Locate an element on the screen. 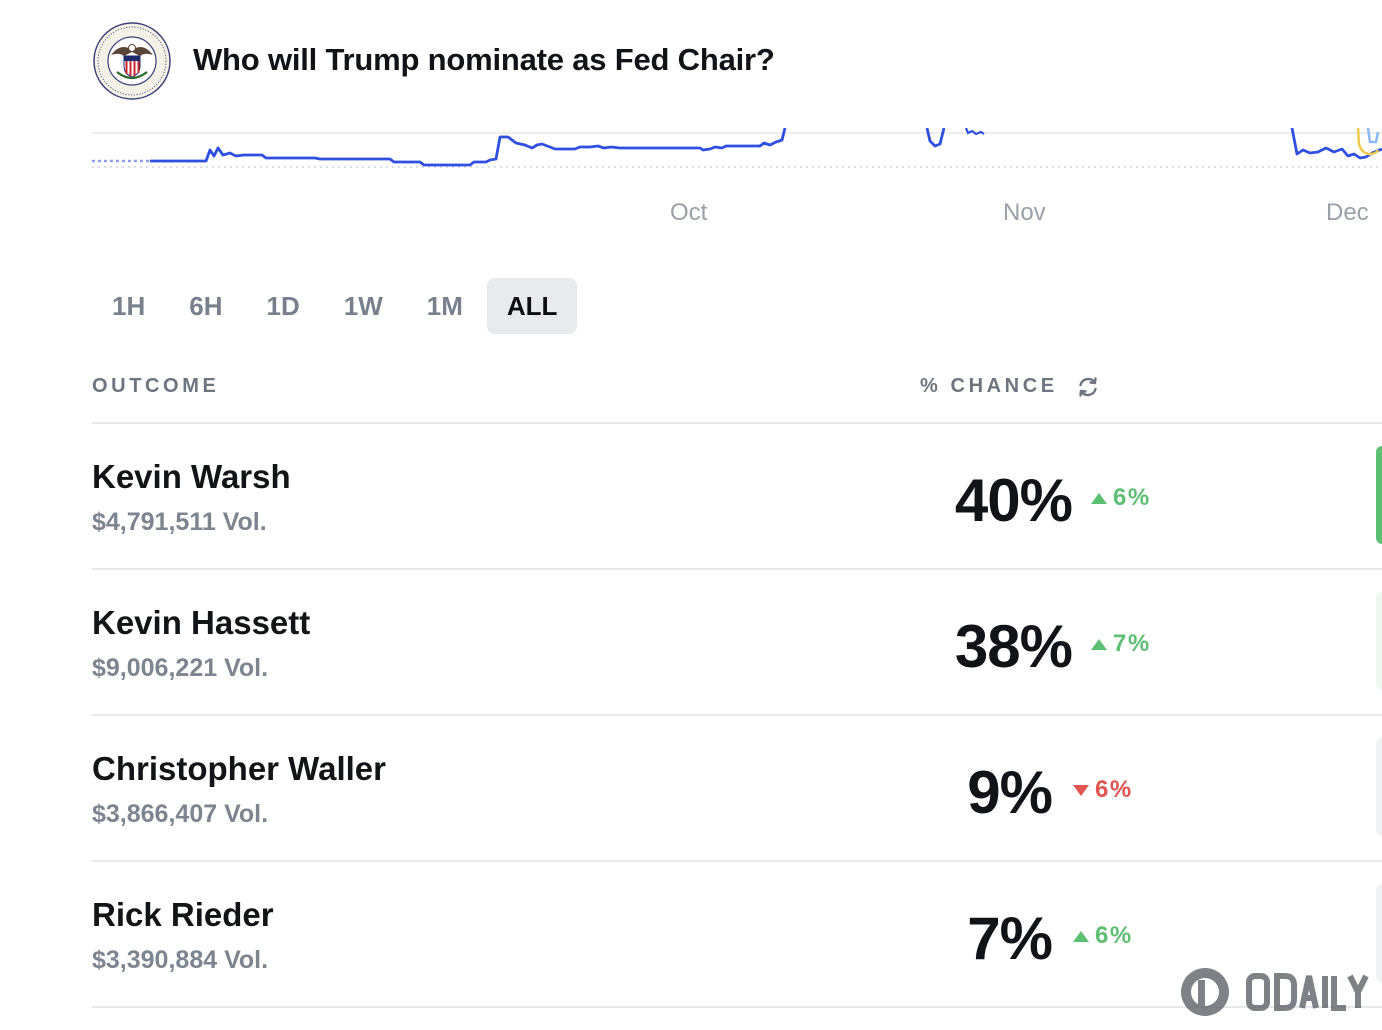 The image size is (1382, 1030). federal-reserve-seal-icon is located at coordinates (132, 61).